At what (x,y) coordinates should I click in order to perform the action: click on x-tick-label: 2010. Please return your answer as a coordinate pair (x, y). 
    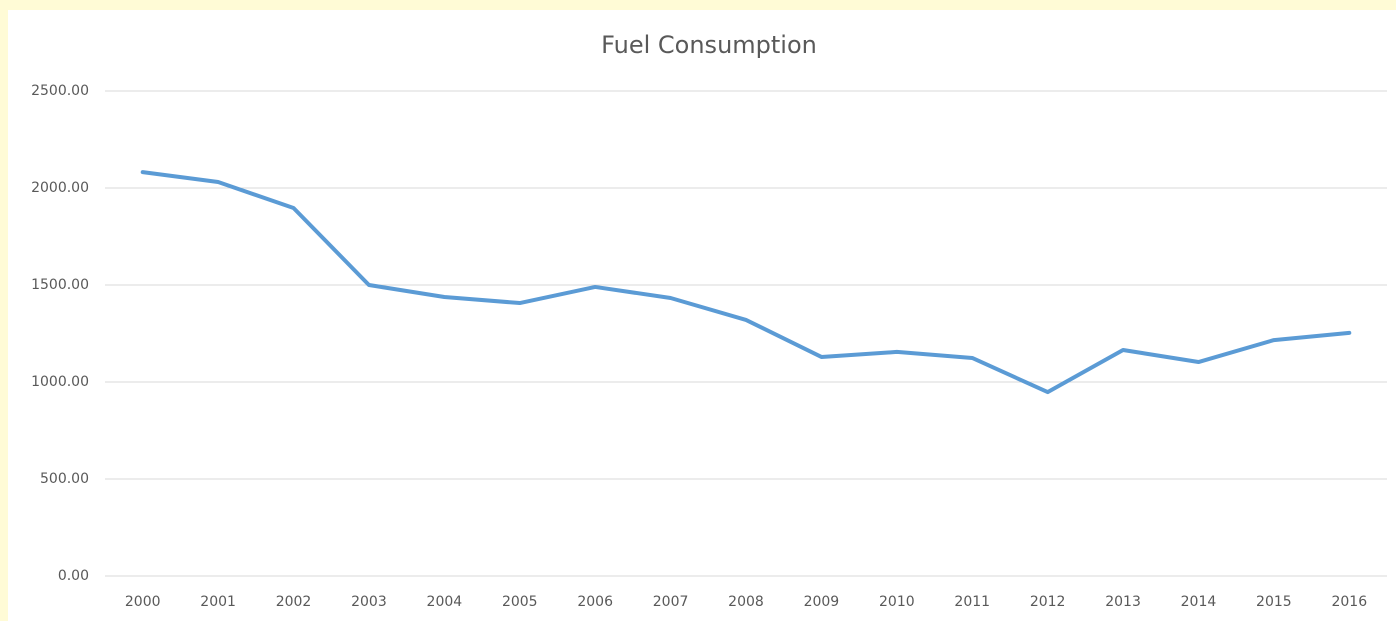
    Looking at the image, I should click on (897, 602).